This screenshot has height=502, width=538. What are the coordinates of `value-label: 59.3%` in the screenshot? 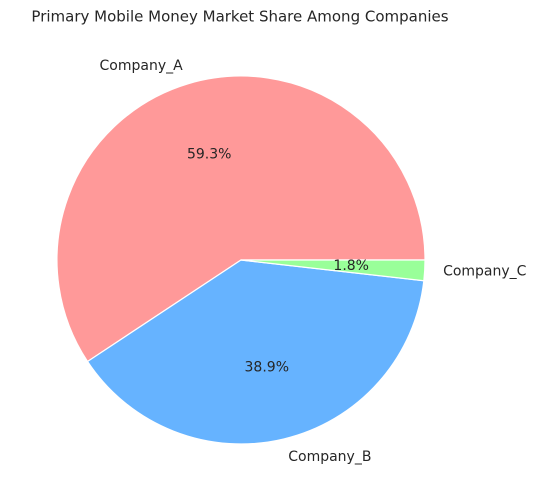 It's located at (209, 154).